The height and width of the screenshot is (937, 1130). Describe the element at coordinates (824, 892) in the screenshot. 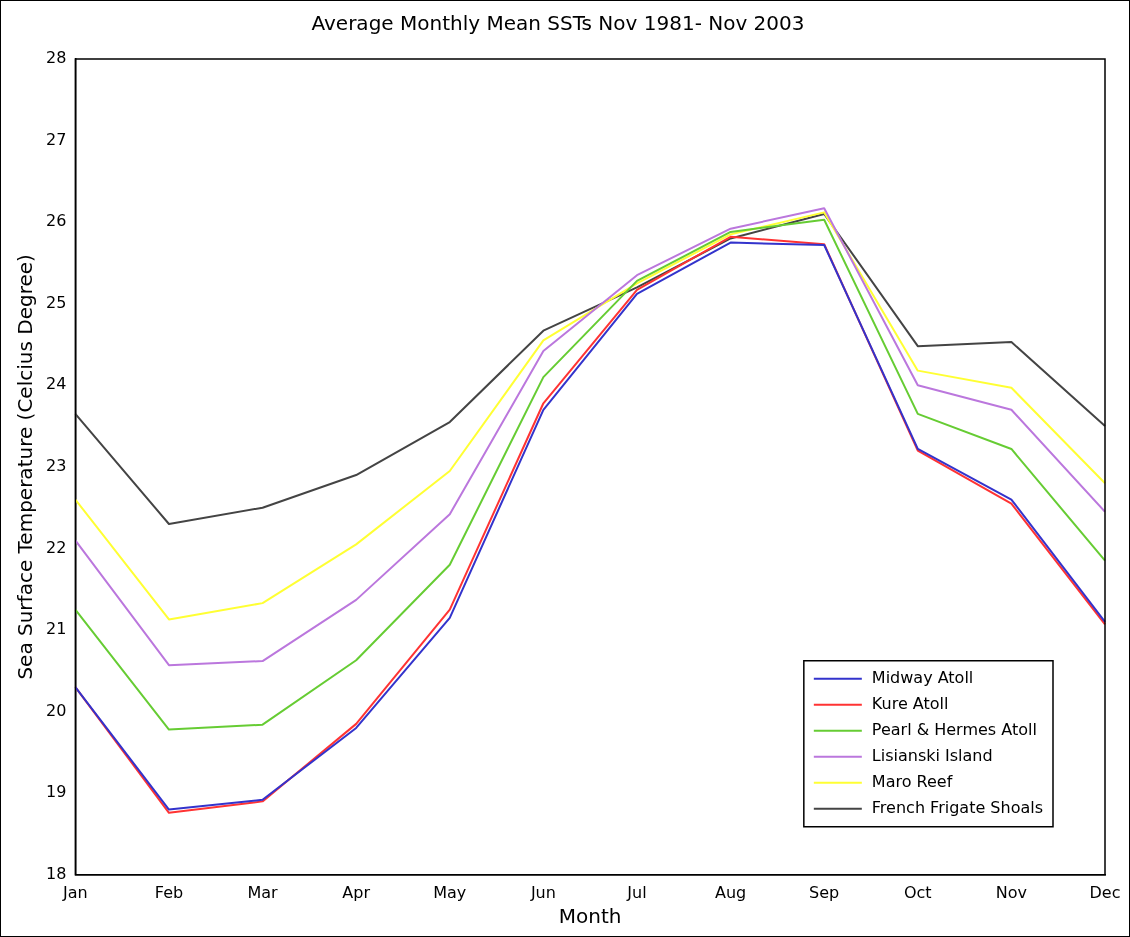

I see `x-tick-label: Sep` at that location.